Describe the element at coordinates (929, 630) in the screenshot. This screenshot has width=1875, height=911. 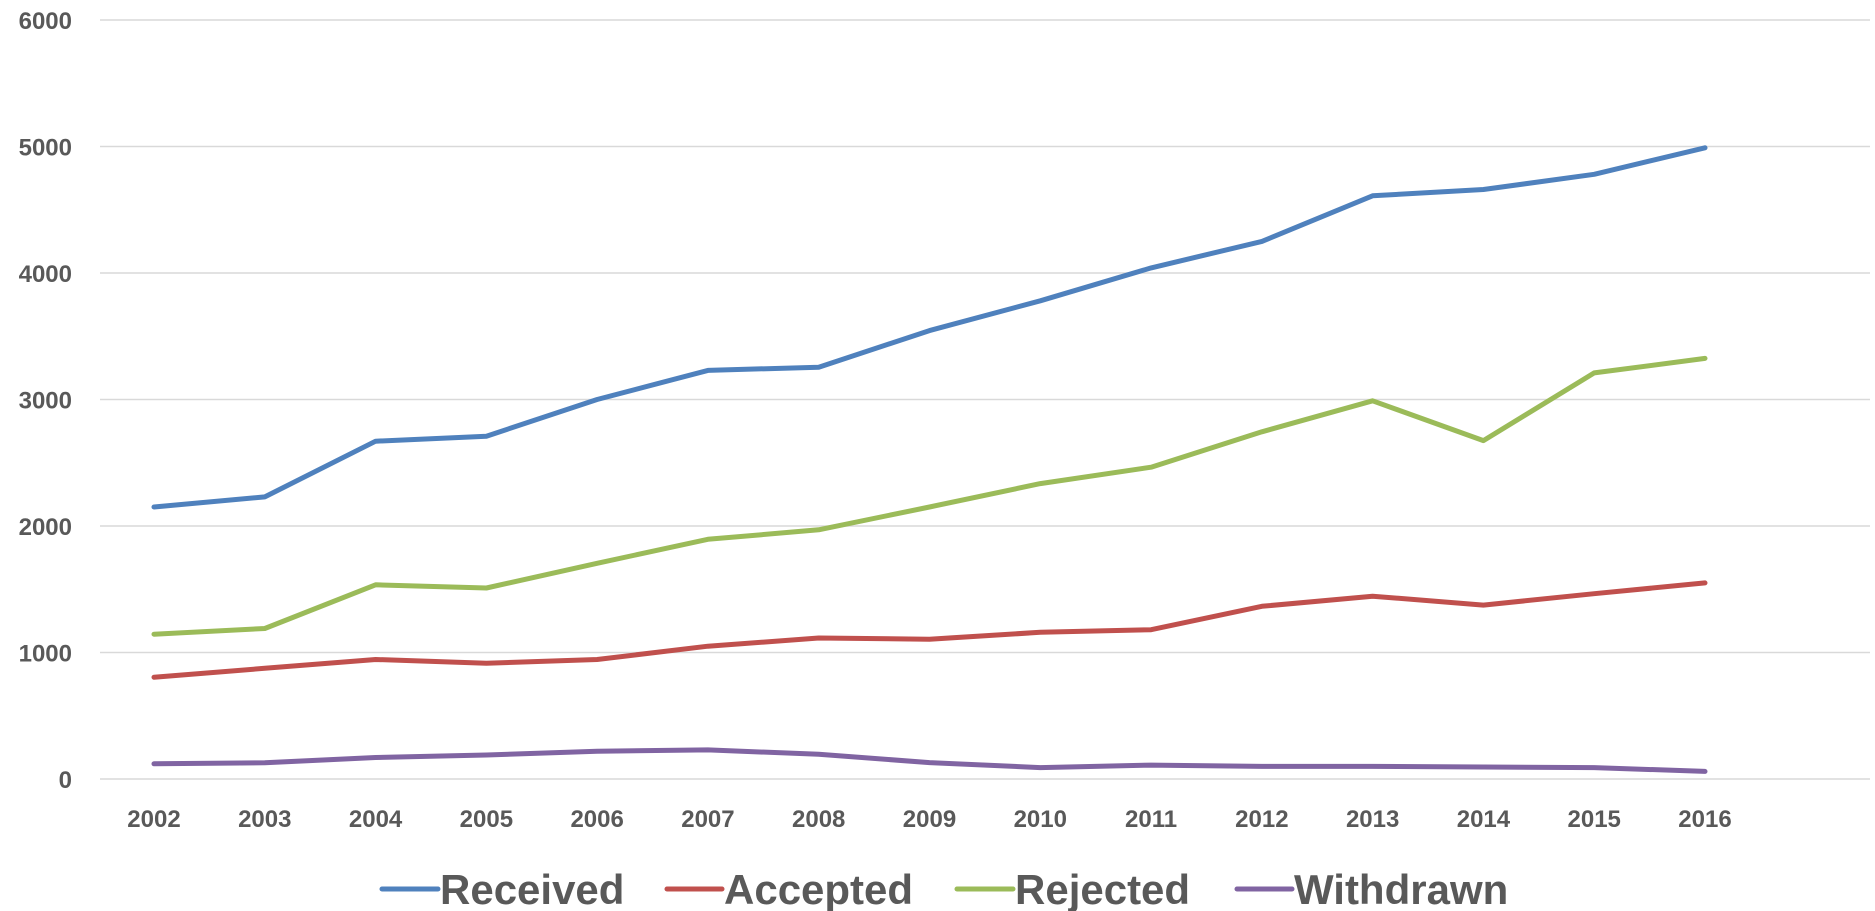
I see `series-line-accepted` at that location.